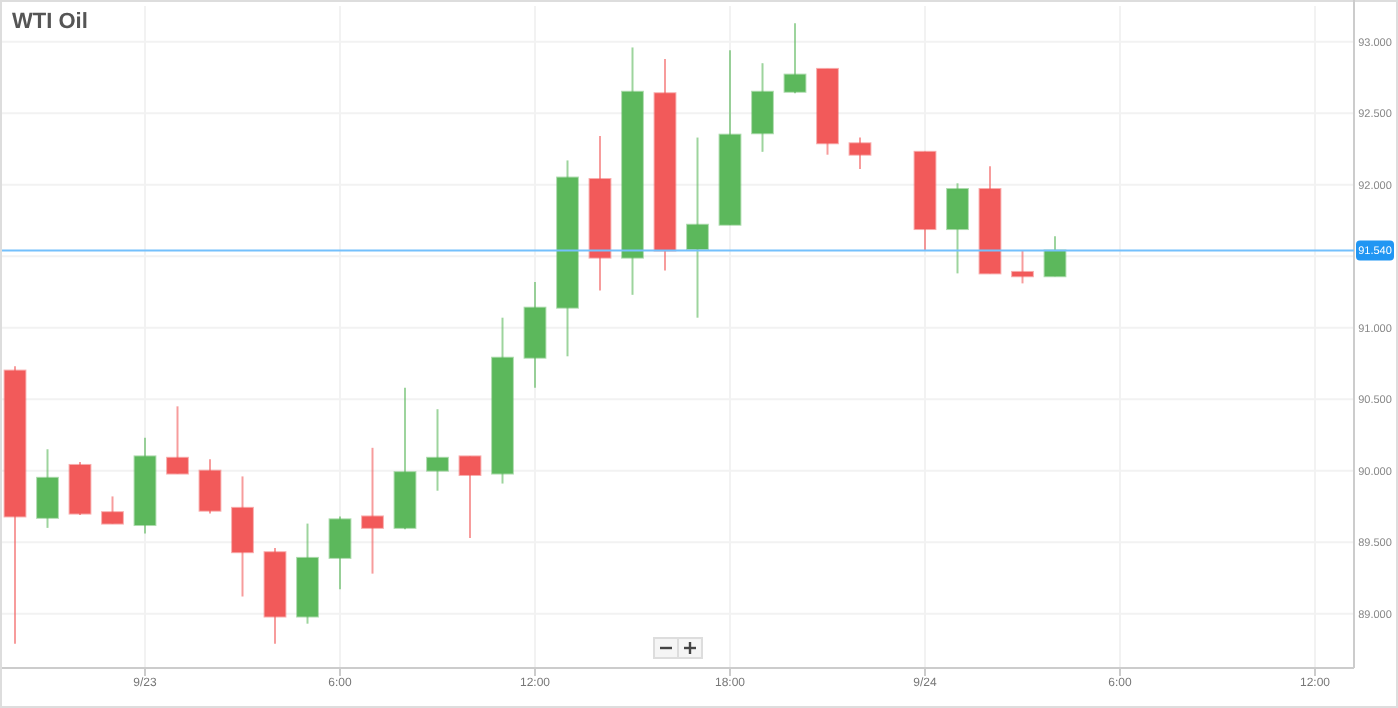 This screenshot has width=1398, height=708. Describe the element at coordinates (50, 22) in the screenshot. I see `chart-title: WTI Oil` at that location.